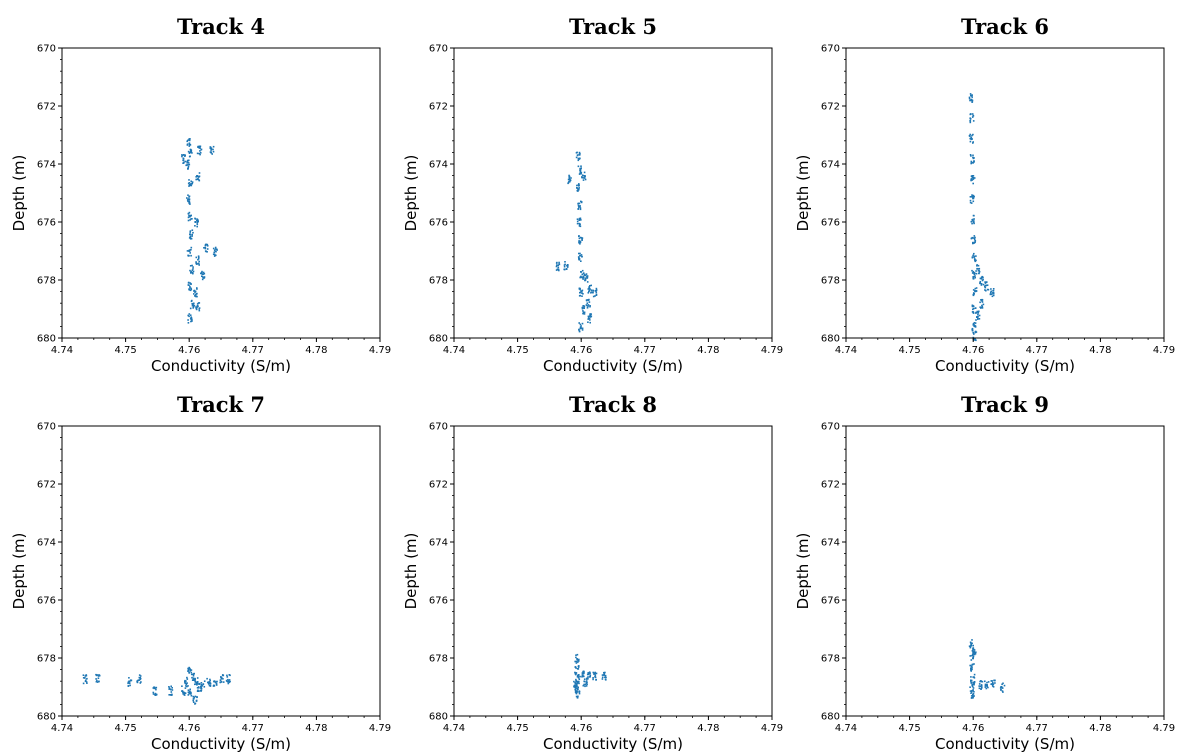 The width and height of the screenshot is (1179, 754). Describe the element at coordinates (438, 107) in the screenshot. I see `y-tick-label: 672` at that location.